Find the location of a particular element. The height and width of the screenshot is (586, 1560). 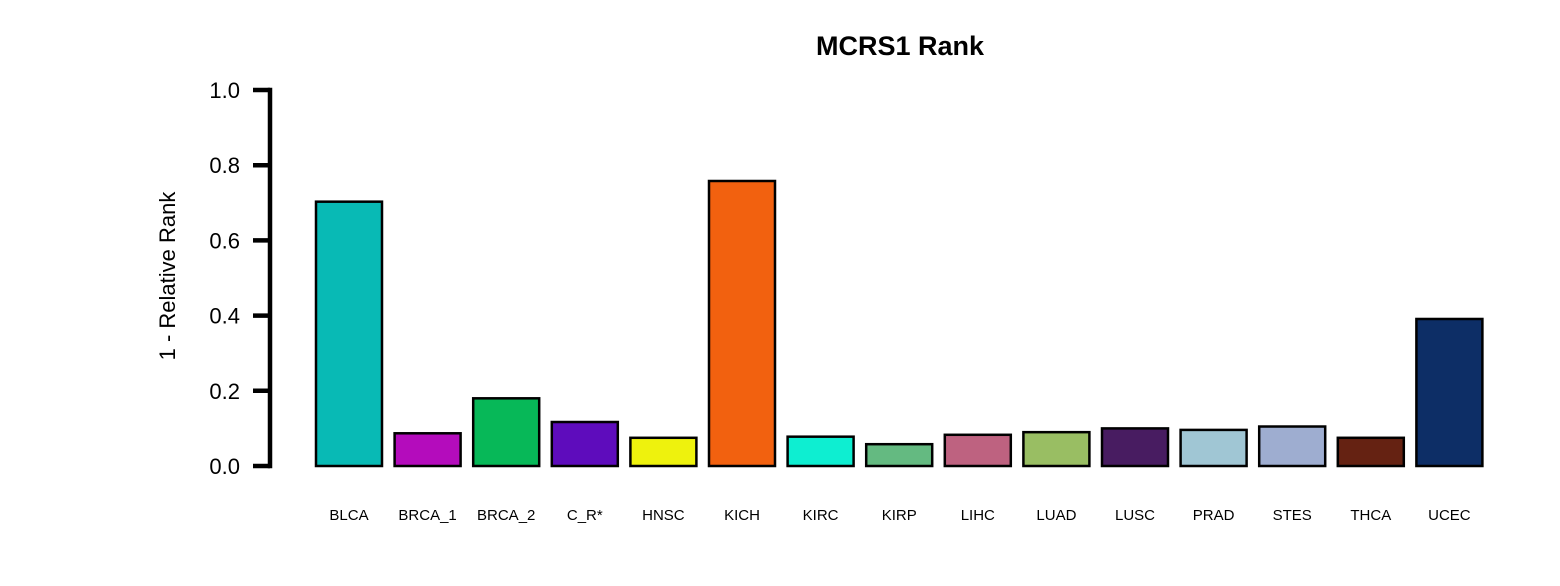

y-tick-label: 1.0 is located at coordinates (224, 90).